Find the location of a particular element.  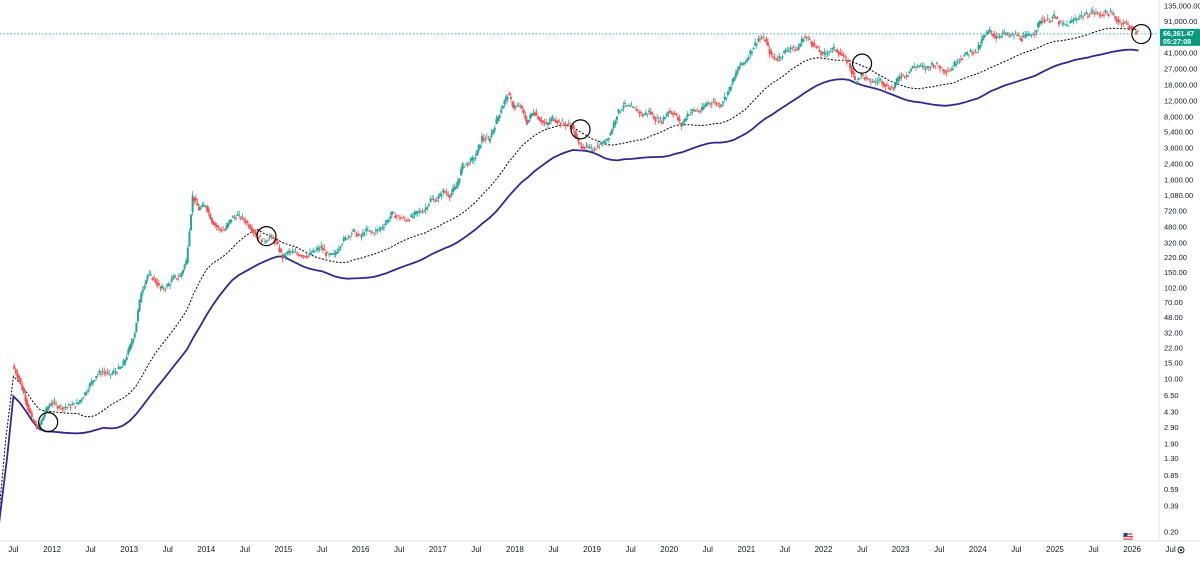

y-tick-label: 0.85 is located at coordinates (1171, 475).